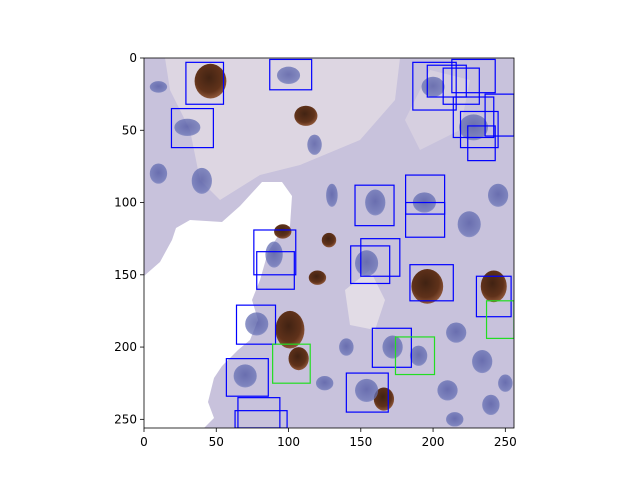  What do you see at coordinates (129, 130) in the screenshot?
I see `y-tick-label: 50` at bounding box center [129, 130].